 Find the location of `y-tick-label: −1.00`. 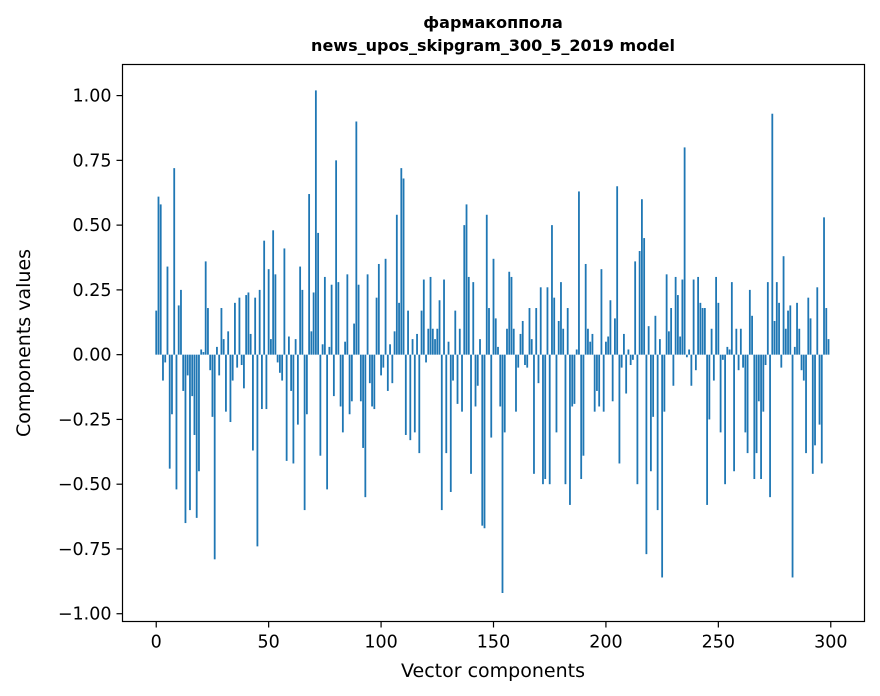

y-tick-label: −1.00 is located at coordinates (85, 615).